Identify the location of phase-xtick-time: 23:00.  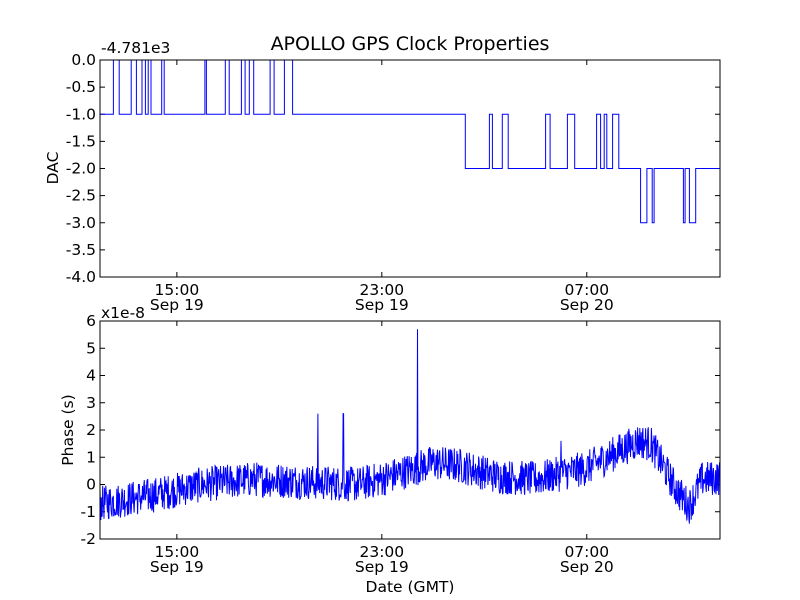
(381, 552).